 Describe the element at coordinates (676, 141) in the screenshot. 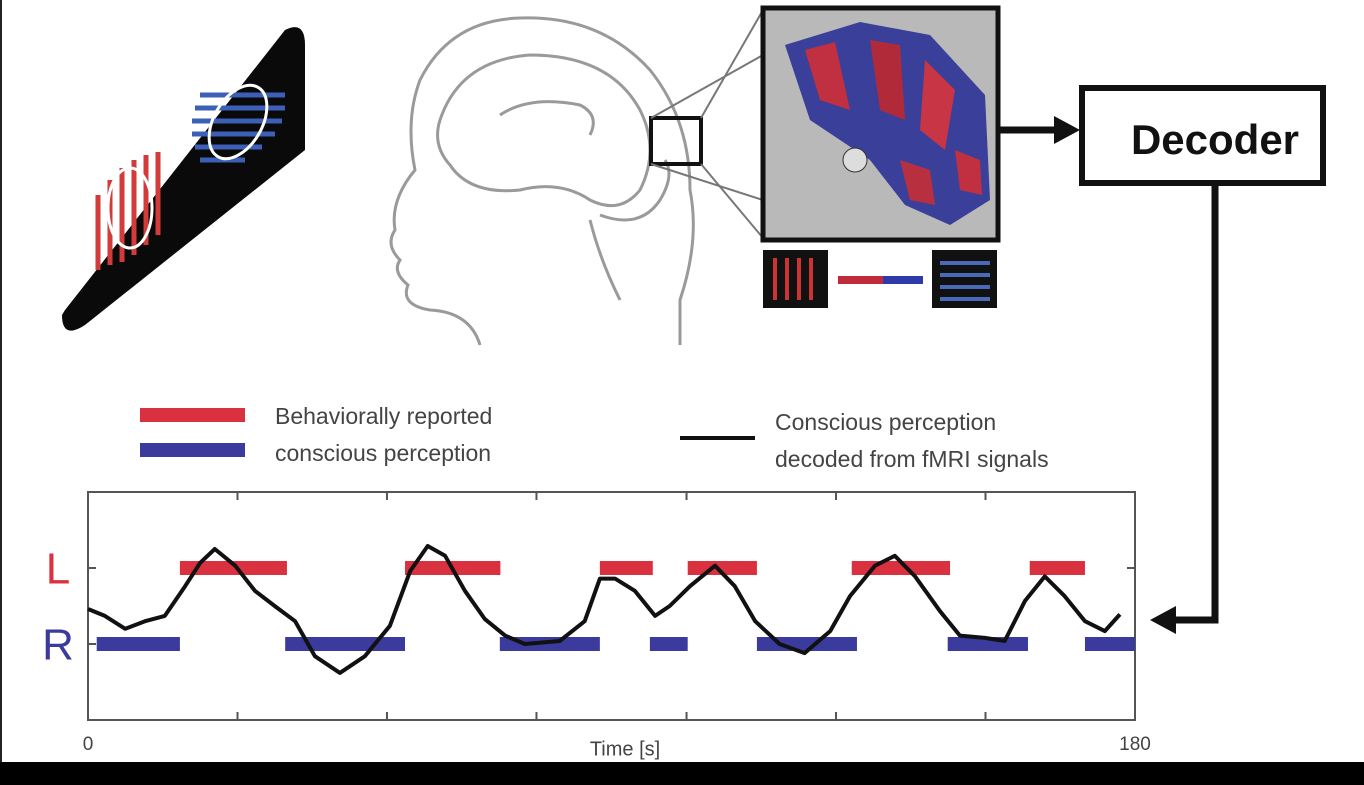

I see `roi-box` at that location.